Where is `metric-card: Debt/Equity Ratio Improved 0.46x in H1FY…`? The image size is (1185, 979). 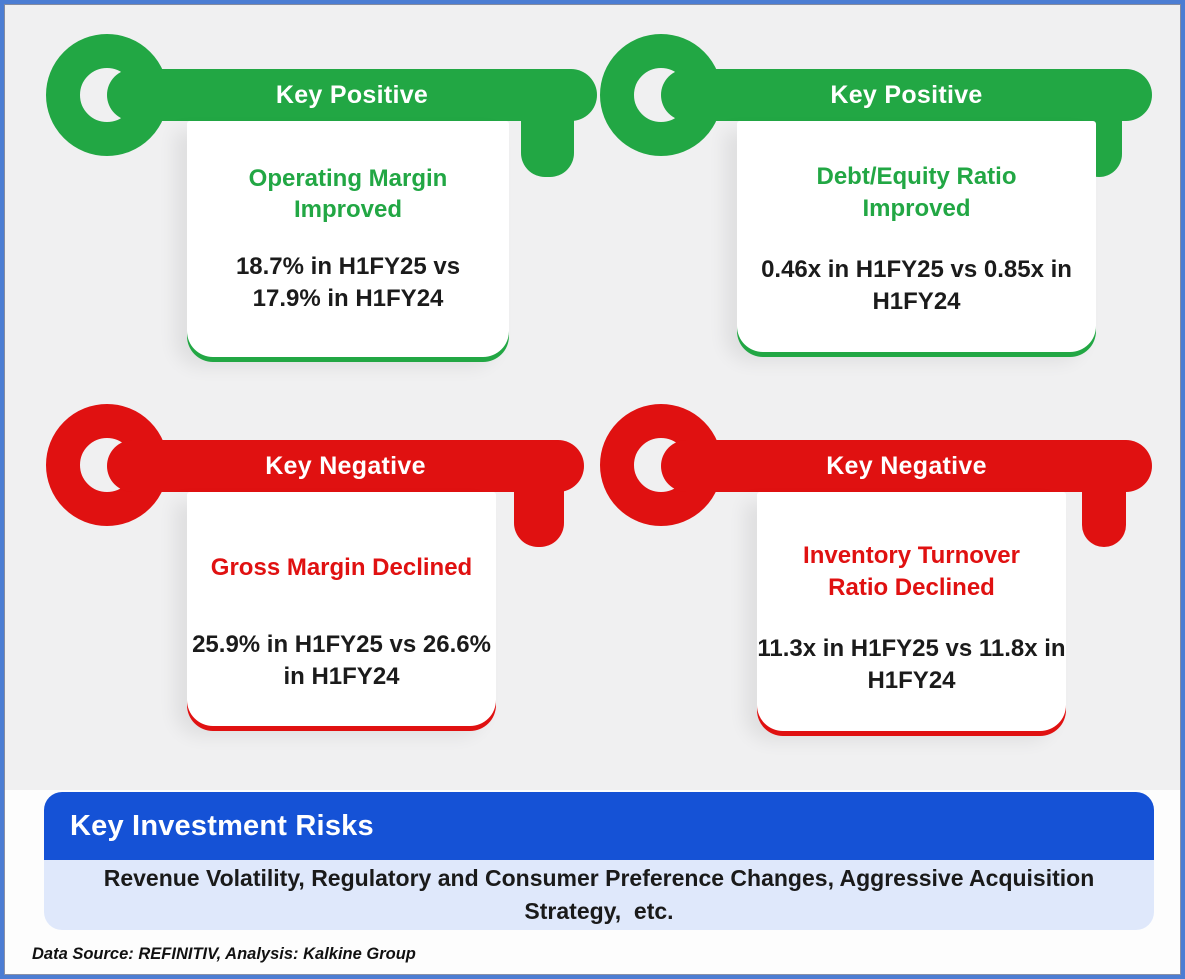
metric-card: Debt/Equity Ratio Improved 0.46x in H1FY… is located at coordinates (916, 236).